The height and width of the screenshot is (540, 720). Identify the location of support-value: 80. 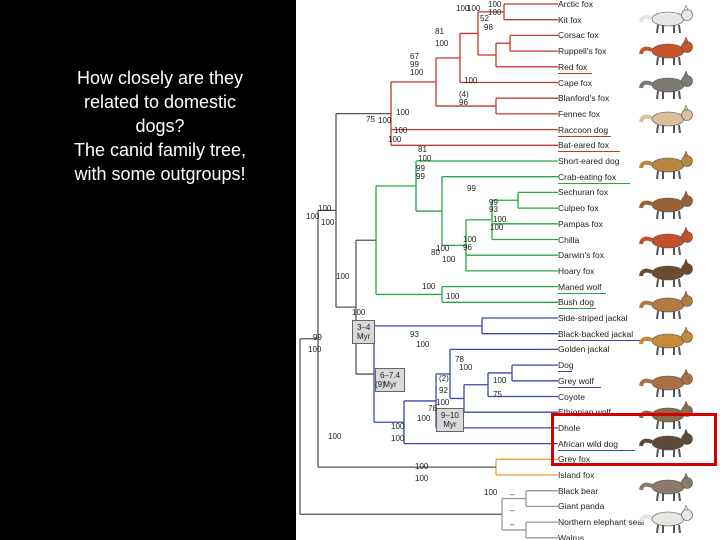
(435, 252).